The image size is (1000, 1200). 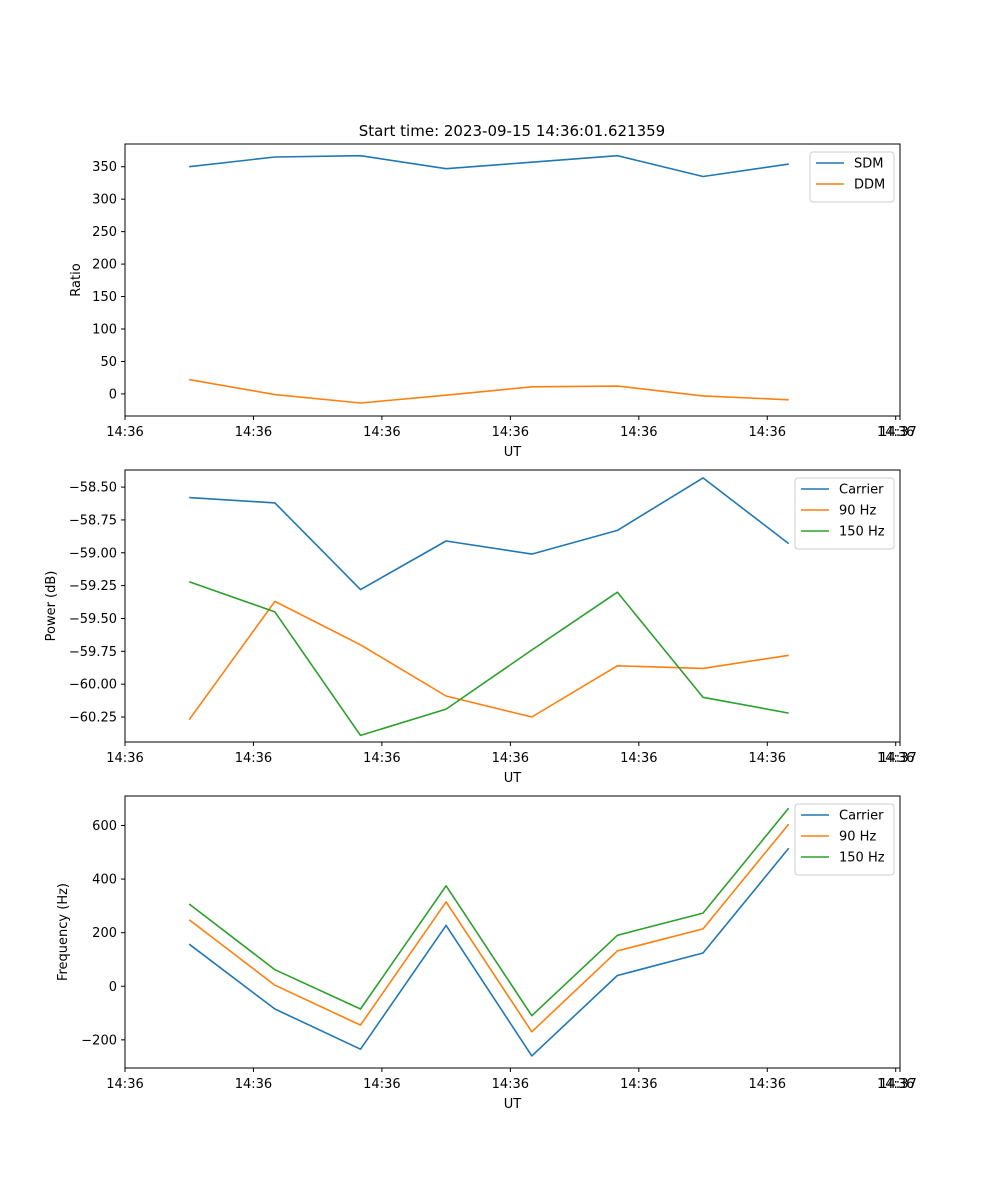 What do you see at coordinates (99, 1040) in the screenshot?
I see `y-tick-label: −200` at bounding box center [99, 1040].